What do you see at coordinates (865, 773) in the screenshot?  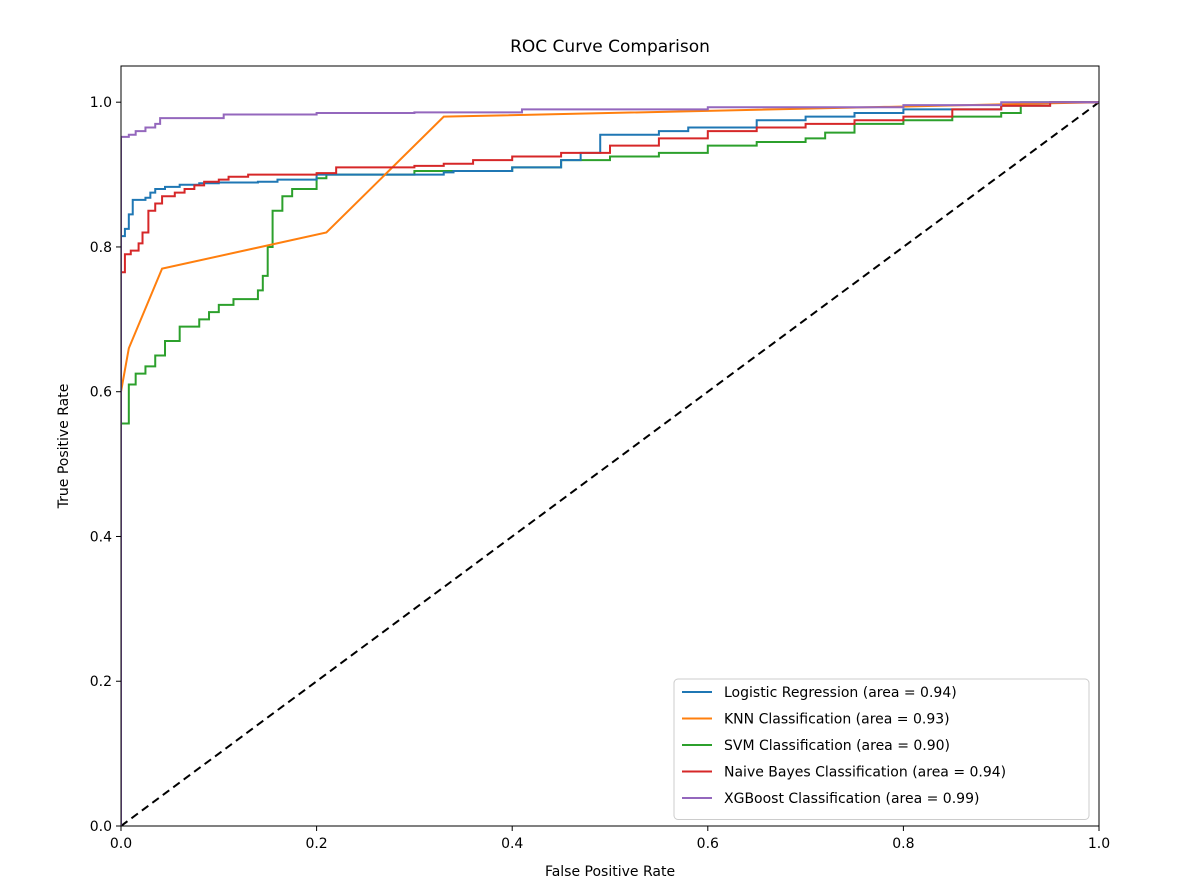 I see `legend-label: Naive Bayes Classification (area = 0.94)` at bounding box center [865, 773].